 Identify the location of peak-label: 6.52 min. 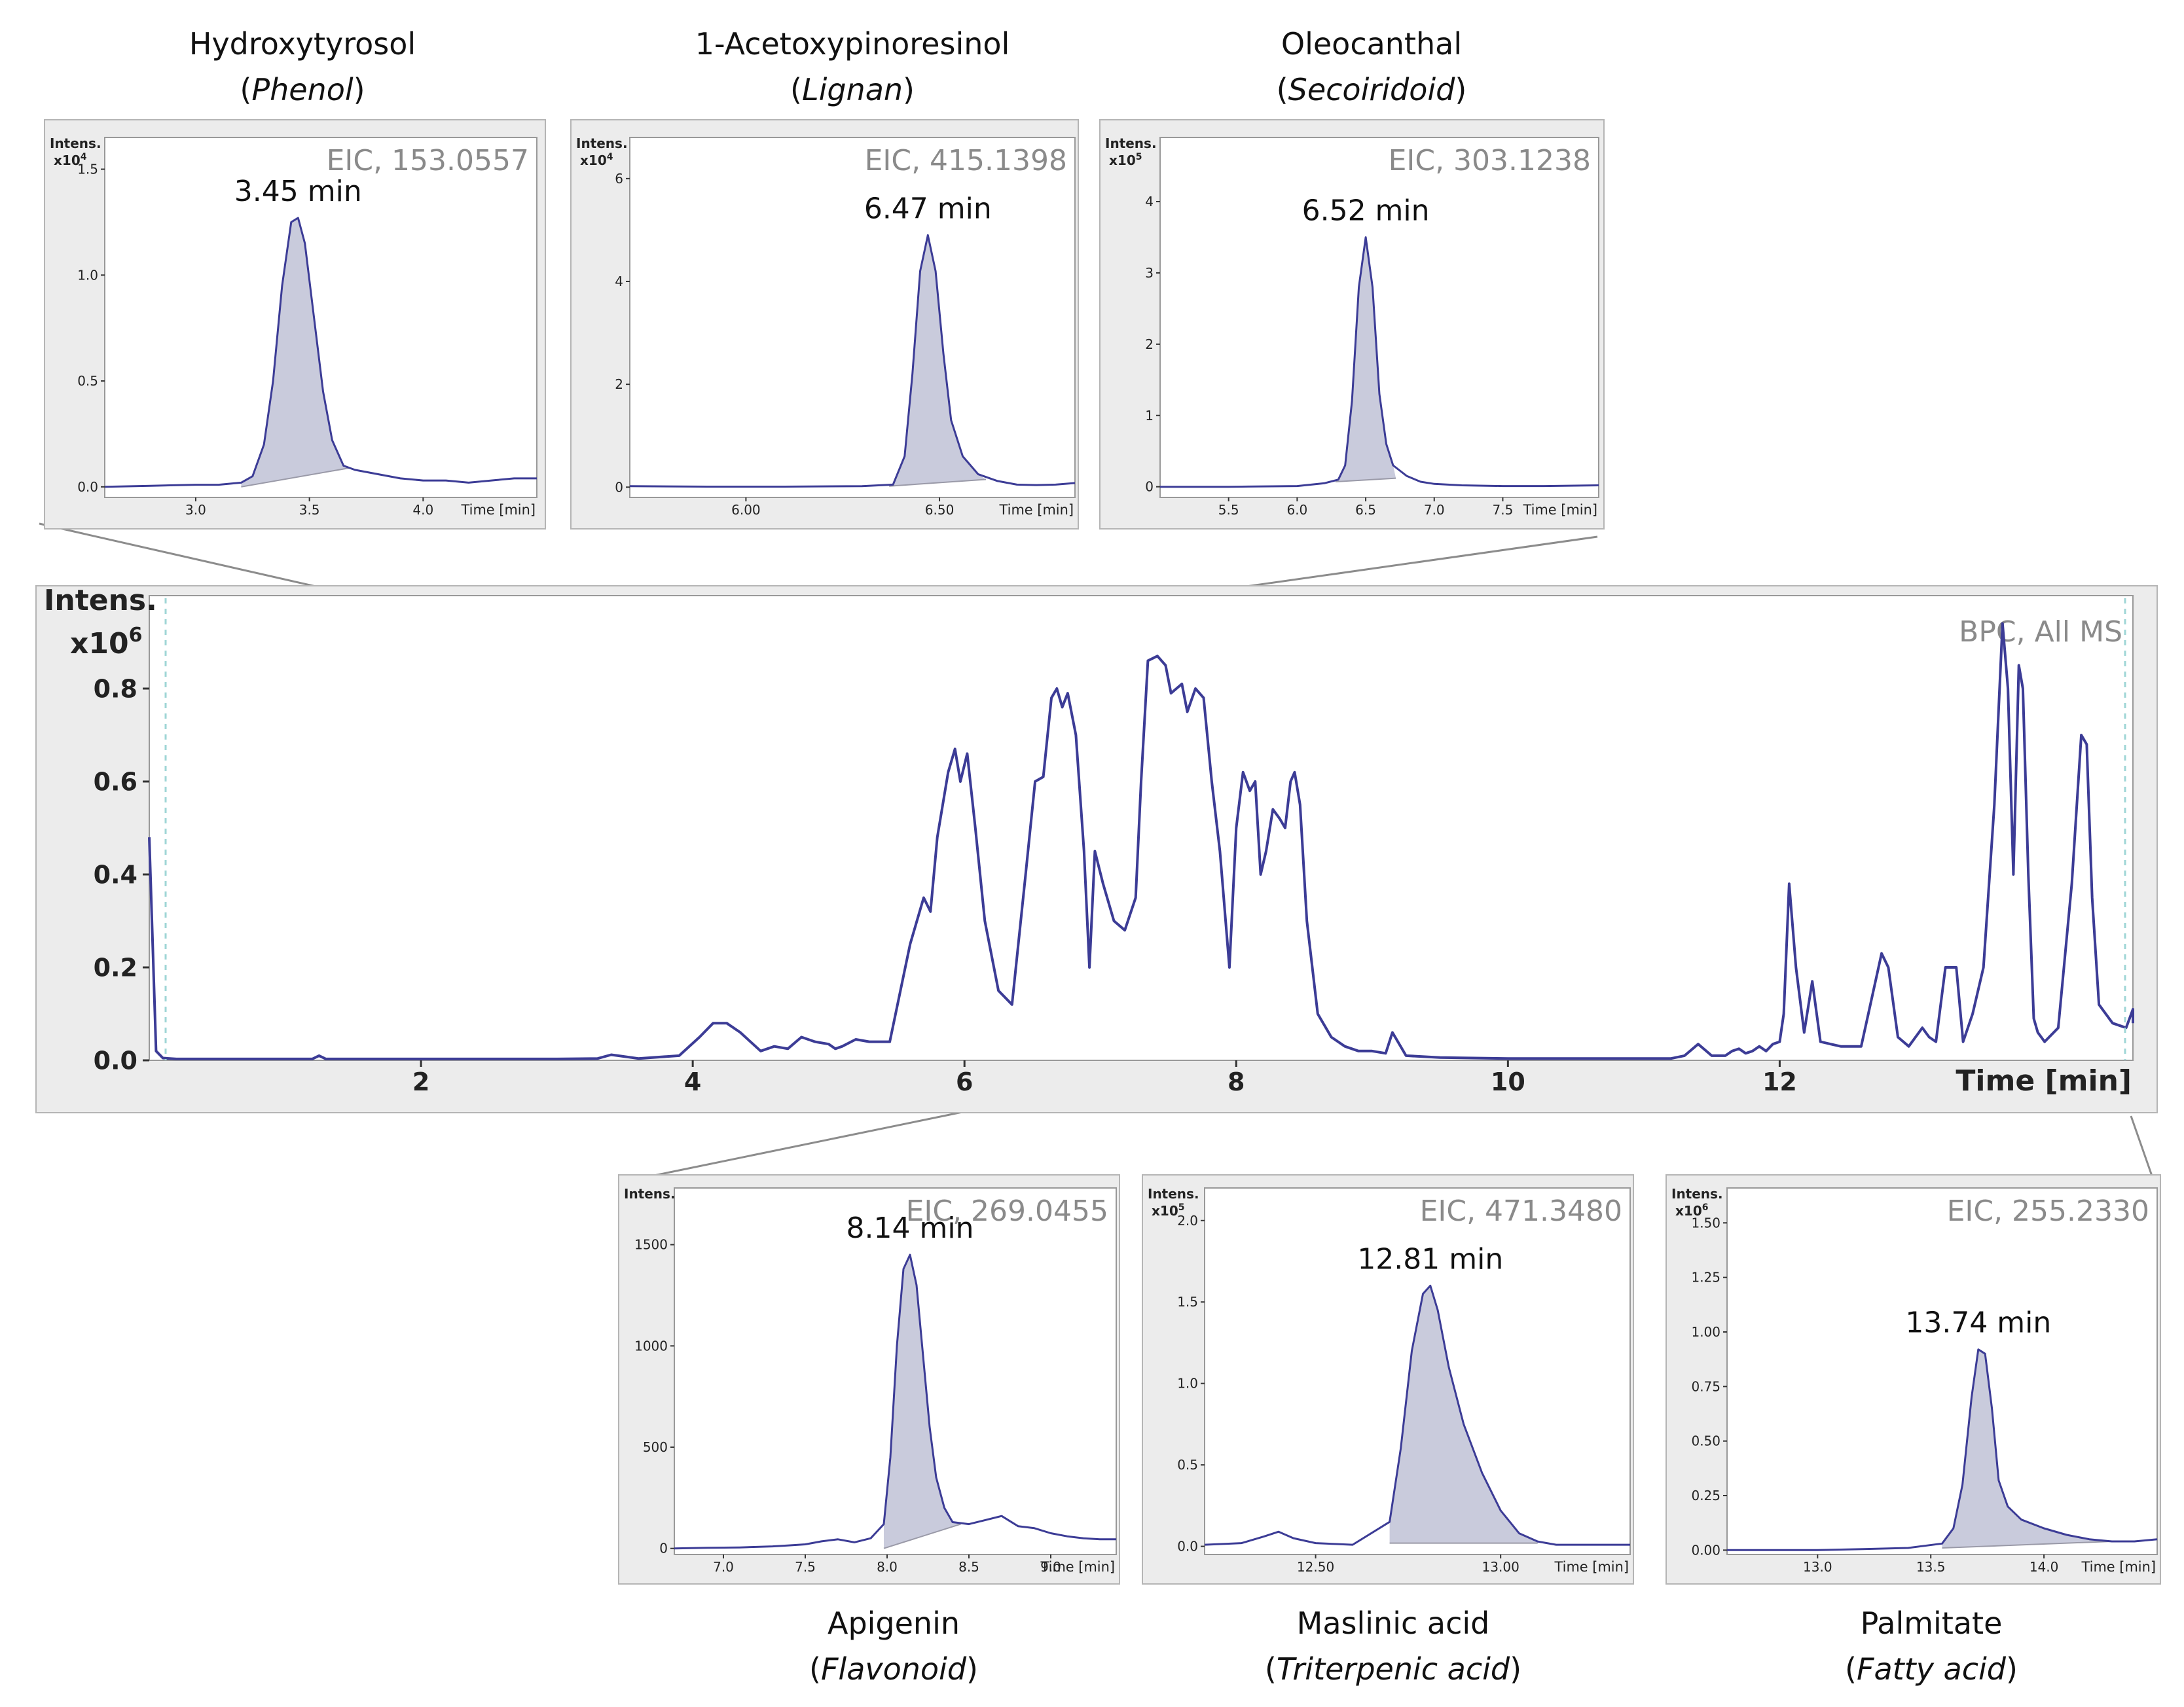
(1366, 210).